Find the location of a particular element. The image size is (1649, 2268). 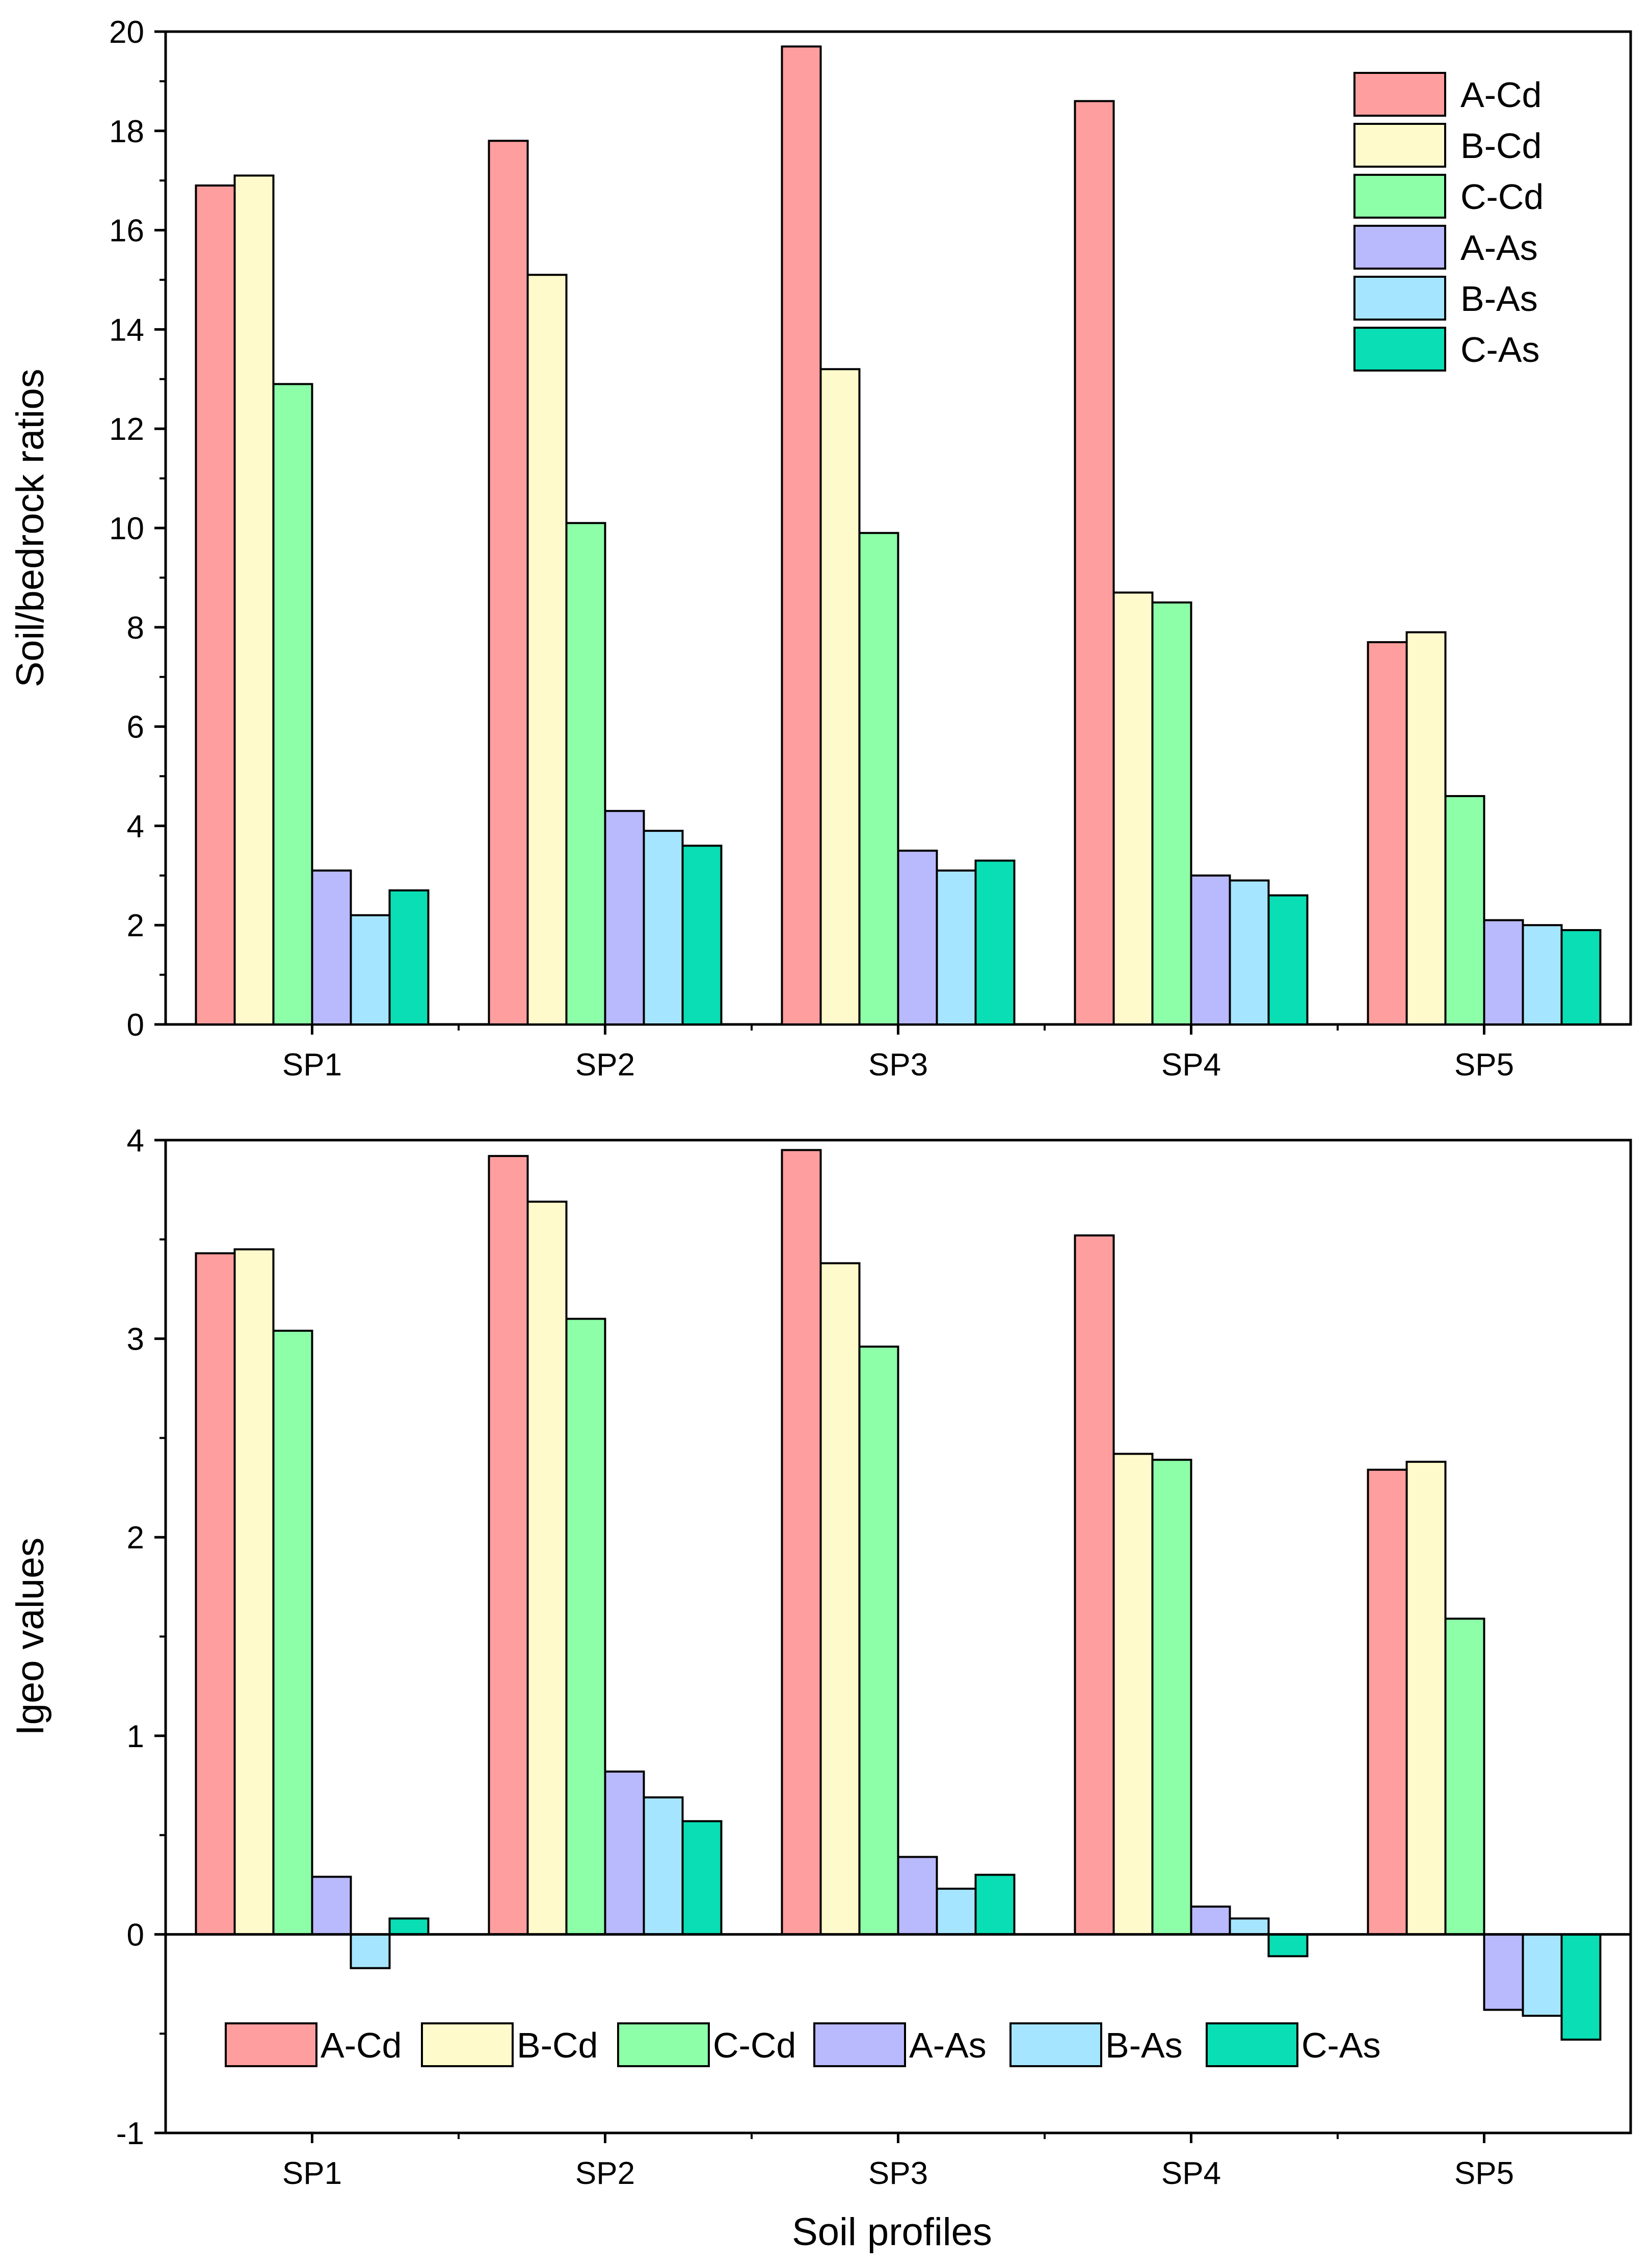

bar-sp1-b-cd is located at coordinates (254, 600).